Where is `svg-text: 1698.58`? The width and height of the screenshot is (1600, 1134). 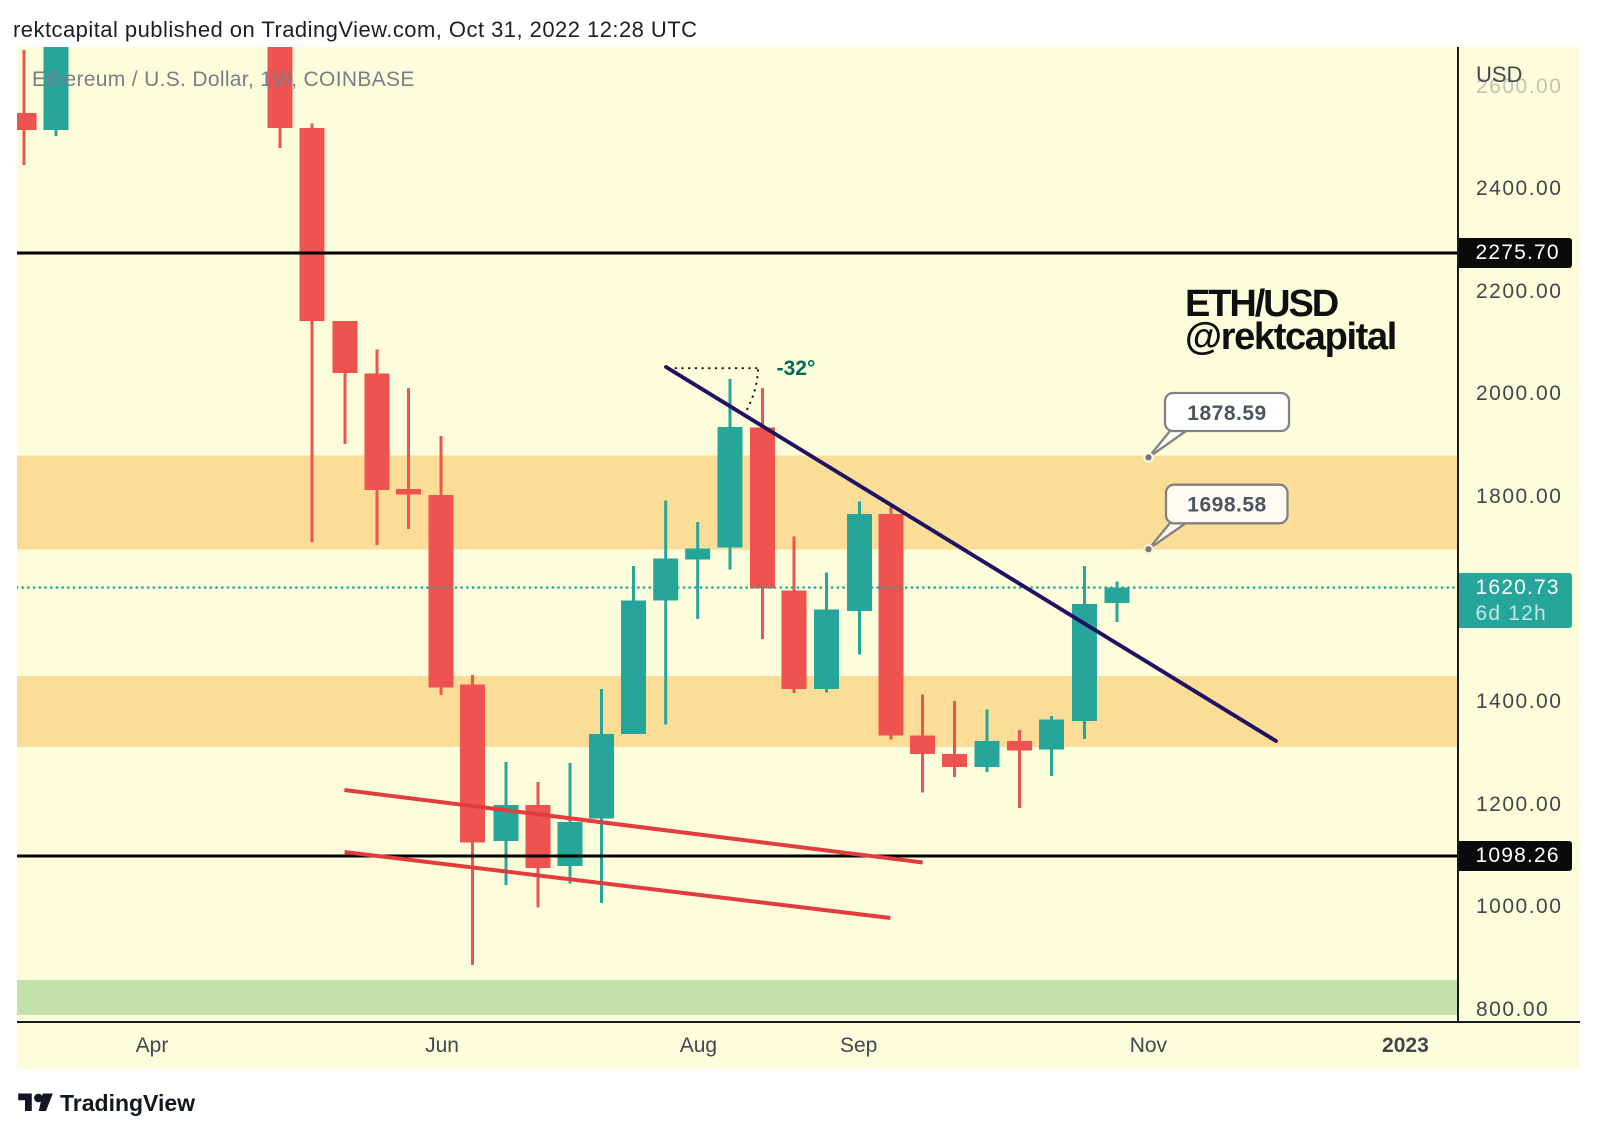
svg-text: 1698.58 is located at coordinates (1226, 505).